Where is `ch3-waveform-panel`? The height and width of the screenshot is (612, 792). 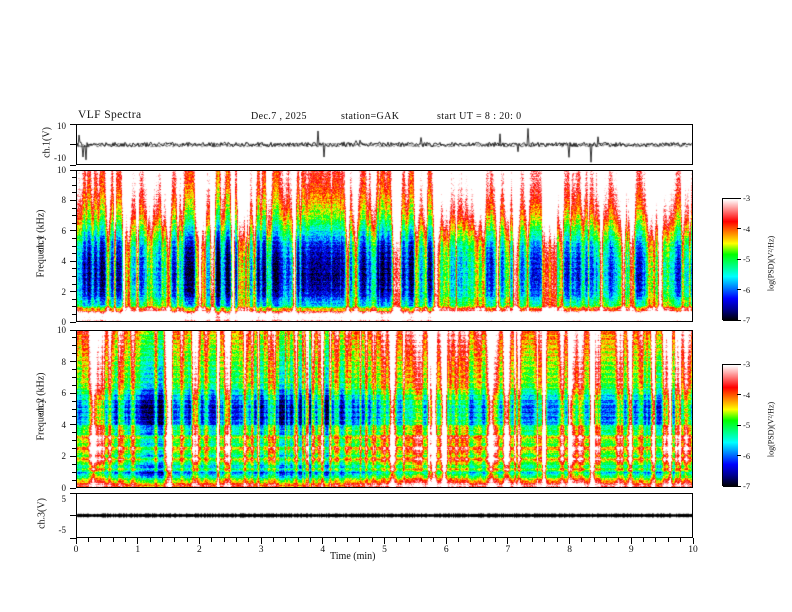
ch3-waveform-panel is located at coordinates (384, 515).